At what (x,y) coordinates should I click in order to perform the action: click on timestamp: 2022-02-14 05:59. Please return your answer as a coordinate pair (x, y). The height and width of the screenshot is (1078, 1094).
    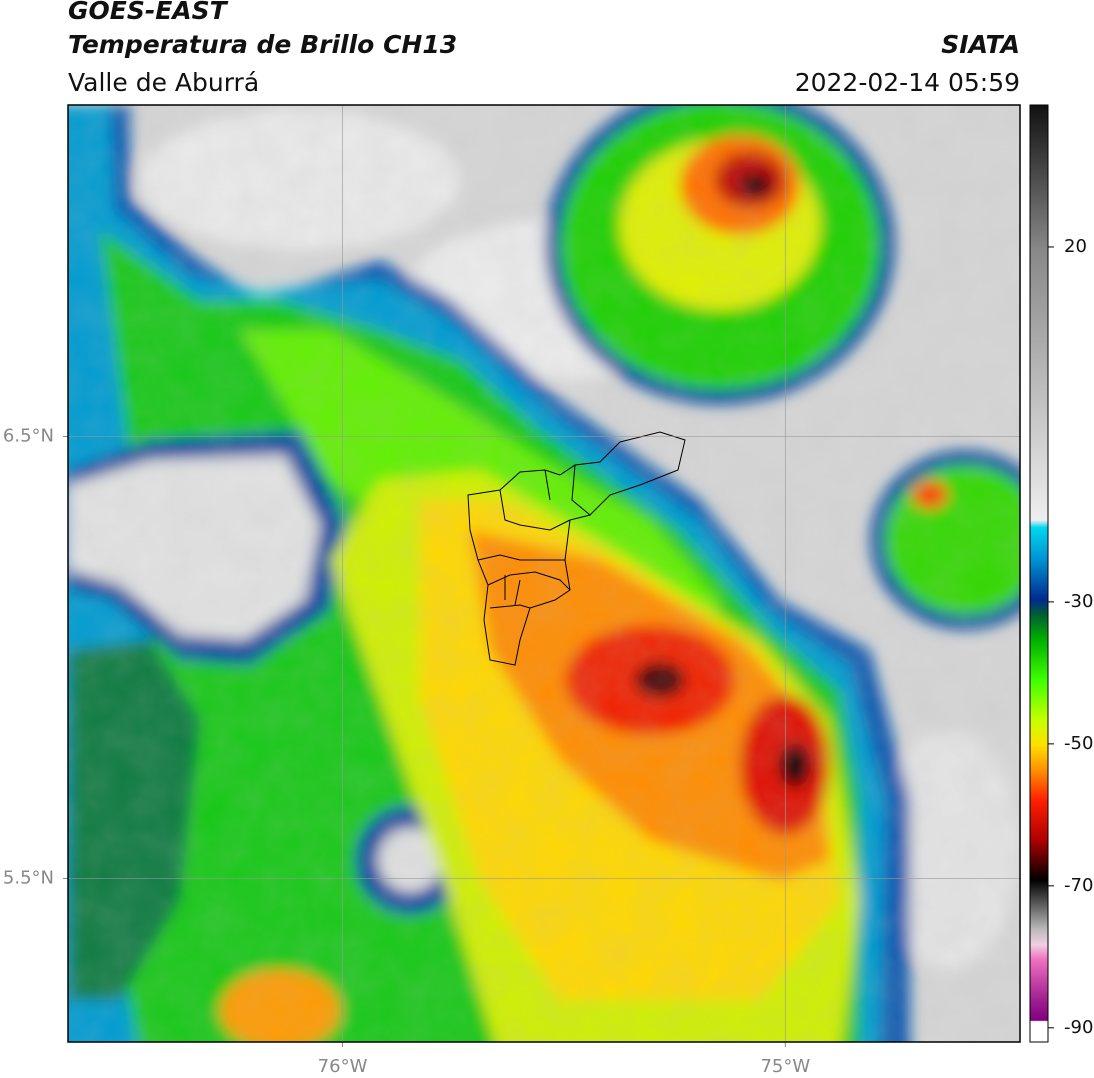
    Looking at the image, I should click on (907, 82).